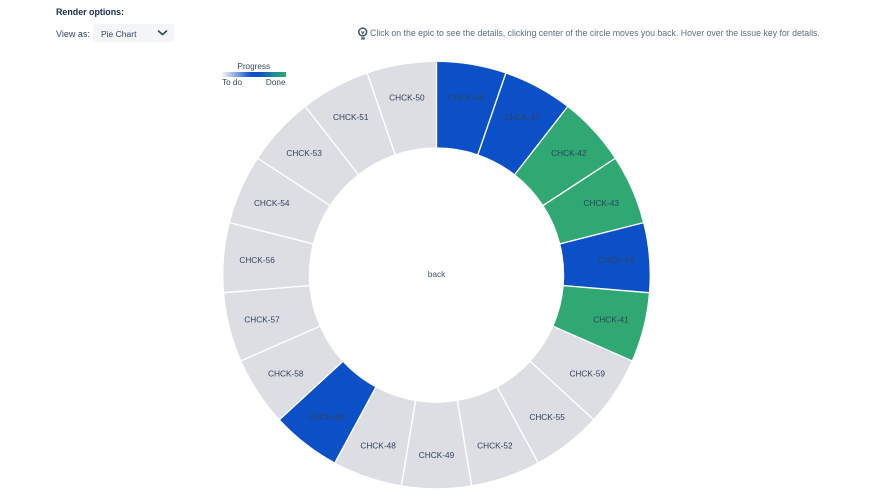 The height and width of the screenshot is (496, 871). I want to click on svg-text: CHCK-42, so click(569, 153).